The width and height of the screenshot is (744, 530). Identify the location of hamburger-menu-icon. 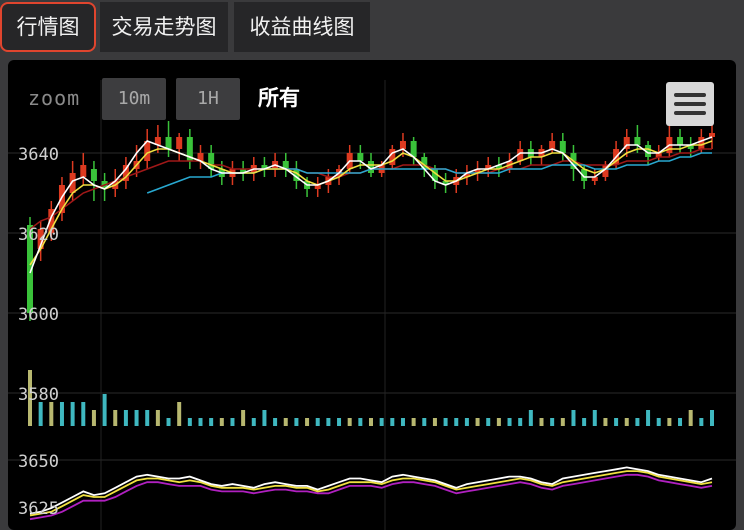
(690, 104).